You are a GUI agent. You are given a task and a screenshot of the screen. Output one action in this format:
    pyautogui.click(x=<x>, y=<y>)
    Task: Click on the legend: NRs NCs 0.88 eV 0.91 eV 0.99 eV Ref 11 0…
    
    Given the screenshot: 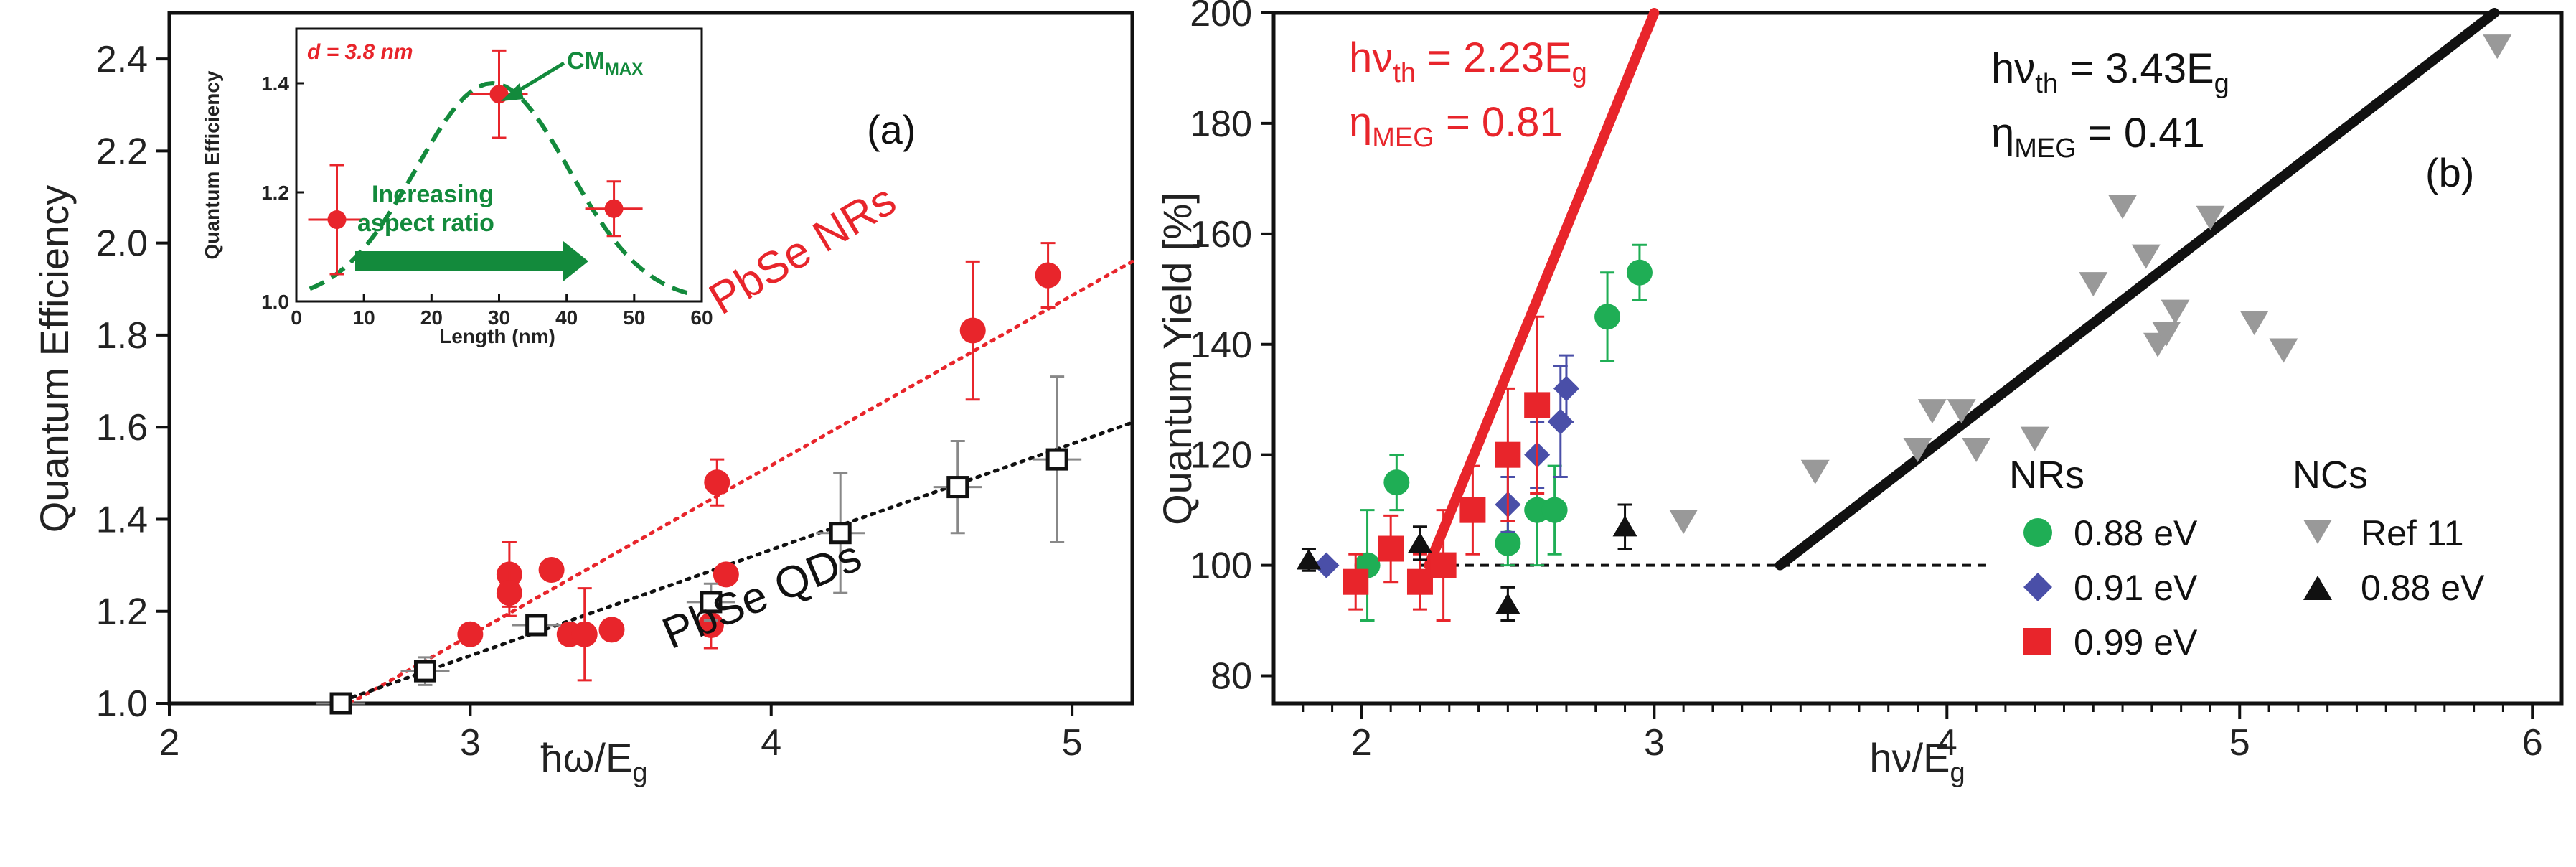 What is the action you would take?
    pyautogui.click(x=2247, y=558)
    